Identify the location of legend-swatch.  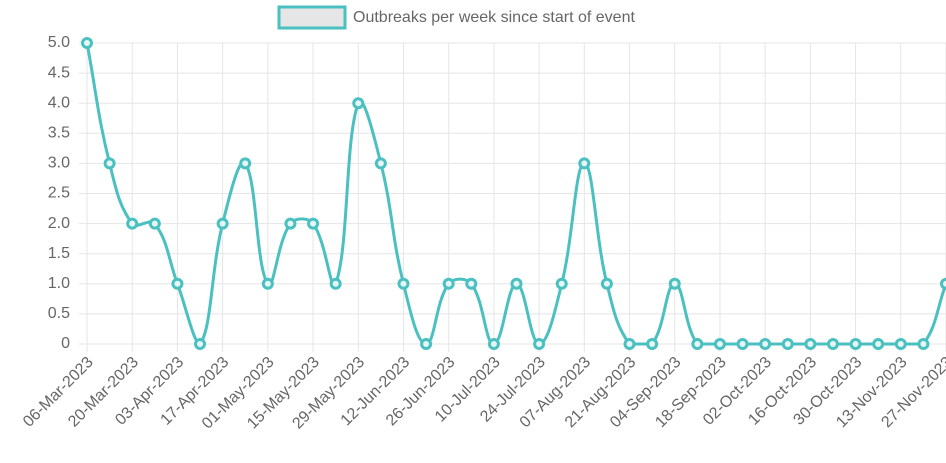
(312, 17).